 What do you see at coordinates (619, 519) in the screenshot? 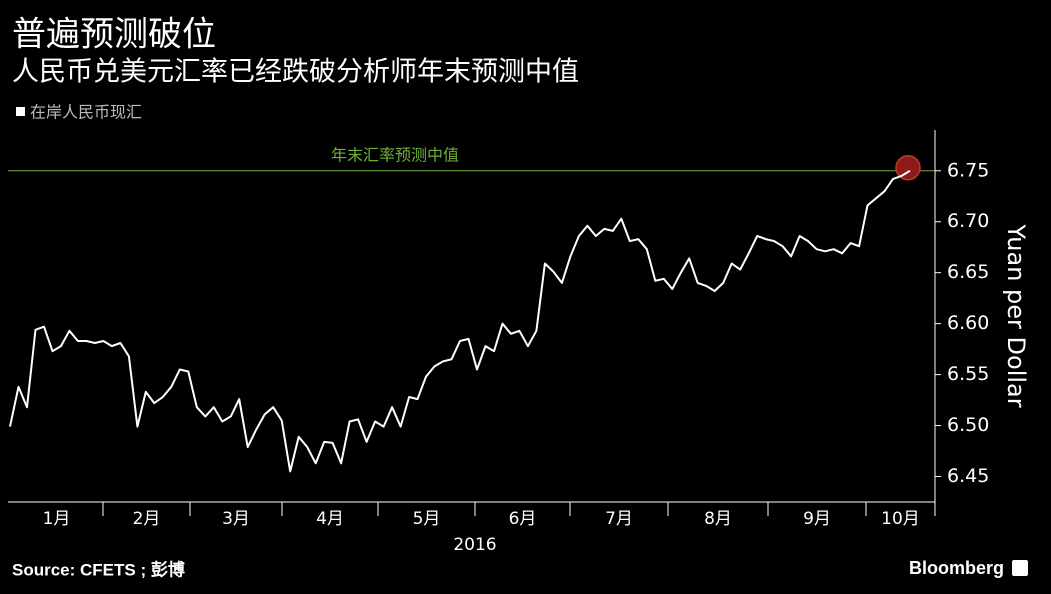
I see `x-tick-label: 7月` at bounding box center [619, 519].